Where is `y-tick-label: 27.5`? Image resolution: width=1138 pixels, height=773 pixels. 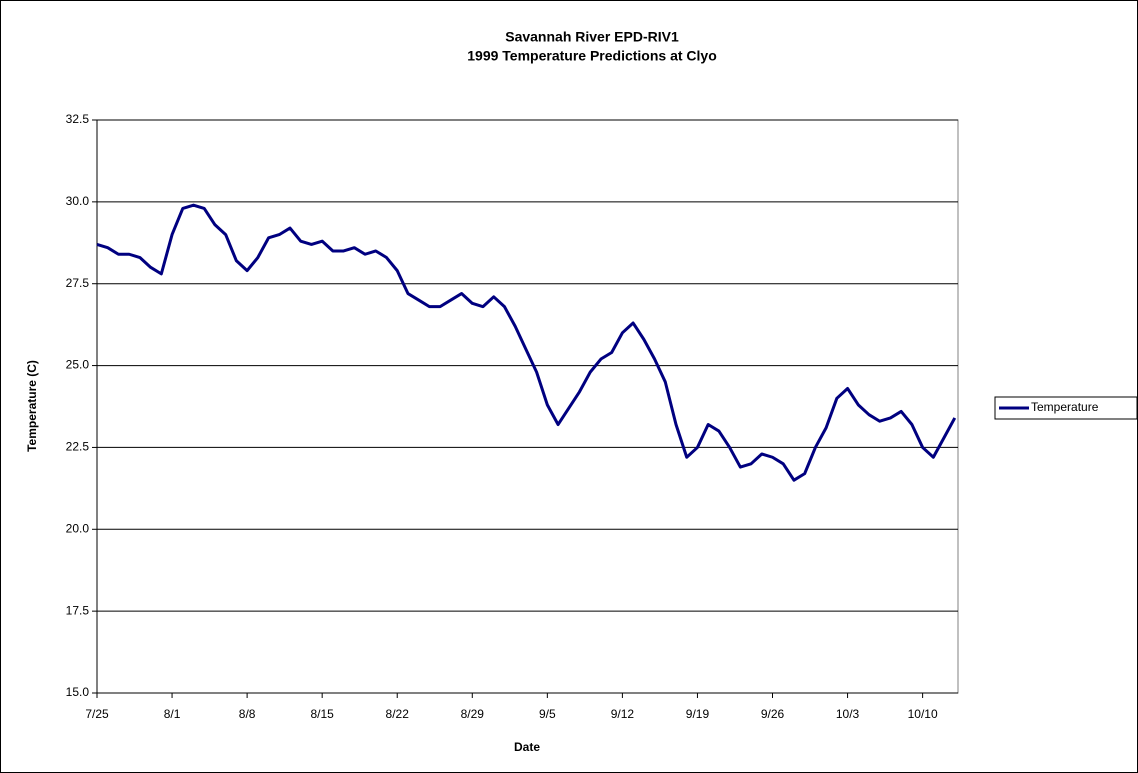
y-tick-label: 27.5 is located at coordinates (78, 283).